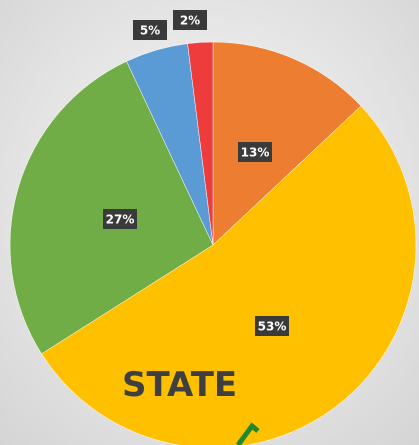 This screenshot has height=445, width=419. What do you see at coordinates (200, 143) in the screenshot?
I see `pie-slice` at bounding box center [200, 143].